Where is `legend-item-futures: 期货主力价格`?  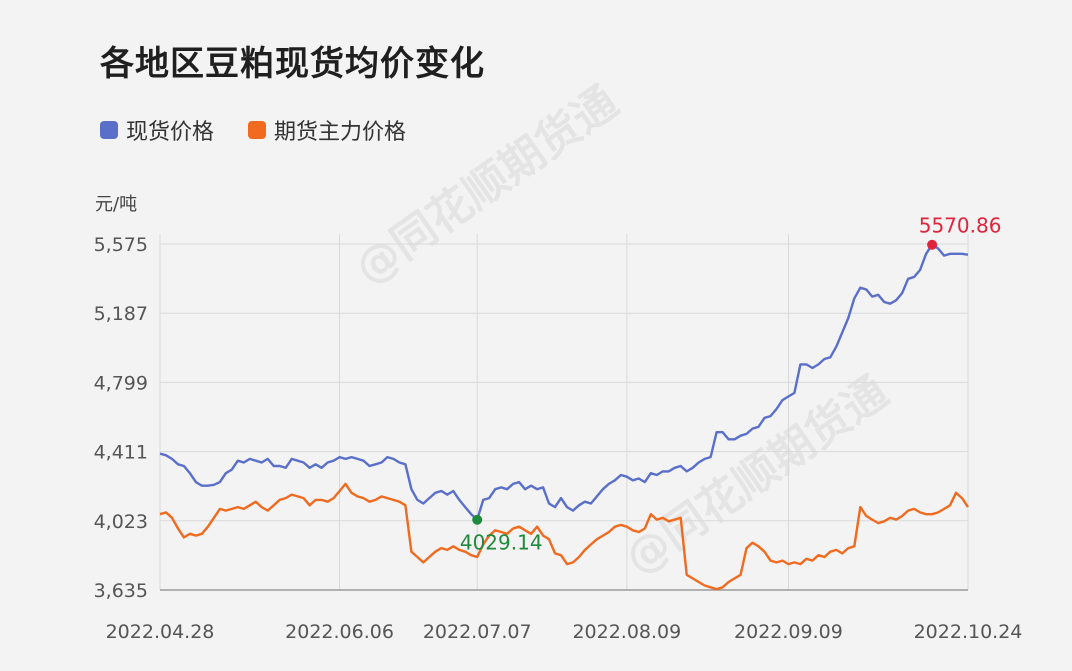 legend-item-futures: 期货主力价格 is located at coordinates (327, 130).